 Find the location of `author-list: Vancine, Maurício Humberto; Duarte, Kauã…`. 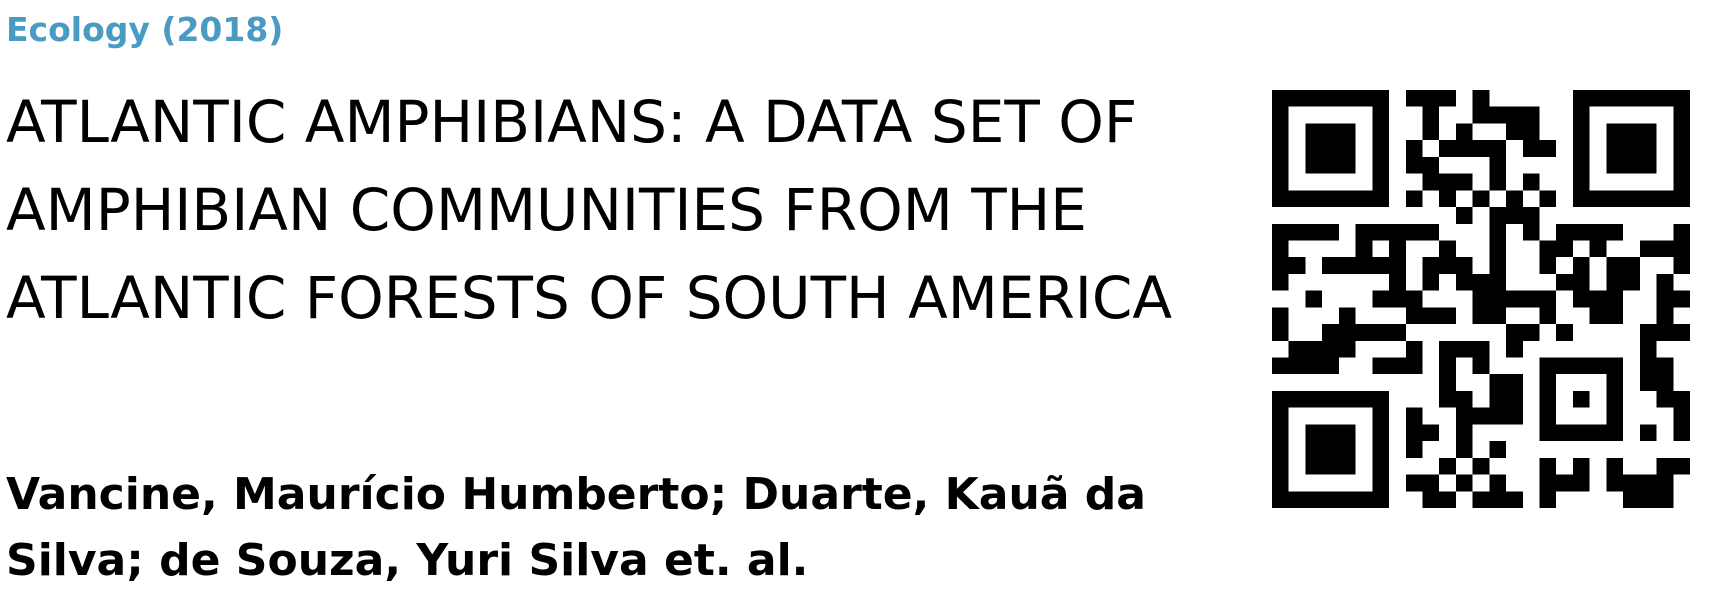

author-list: Vancine, Maurício Humberto; Duarte, Kauã… is located at coordinates (576, 527).